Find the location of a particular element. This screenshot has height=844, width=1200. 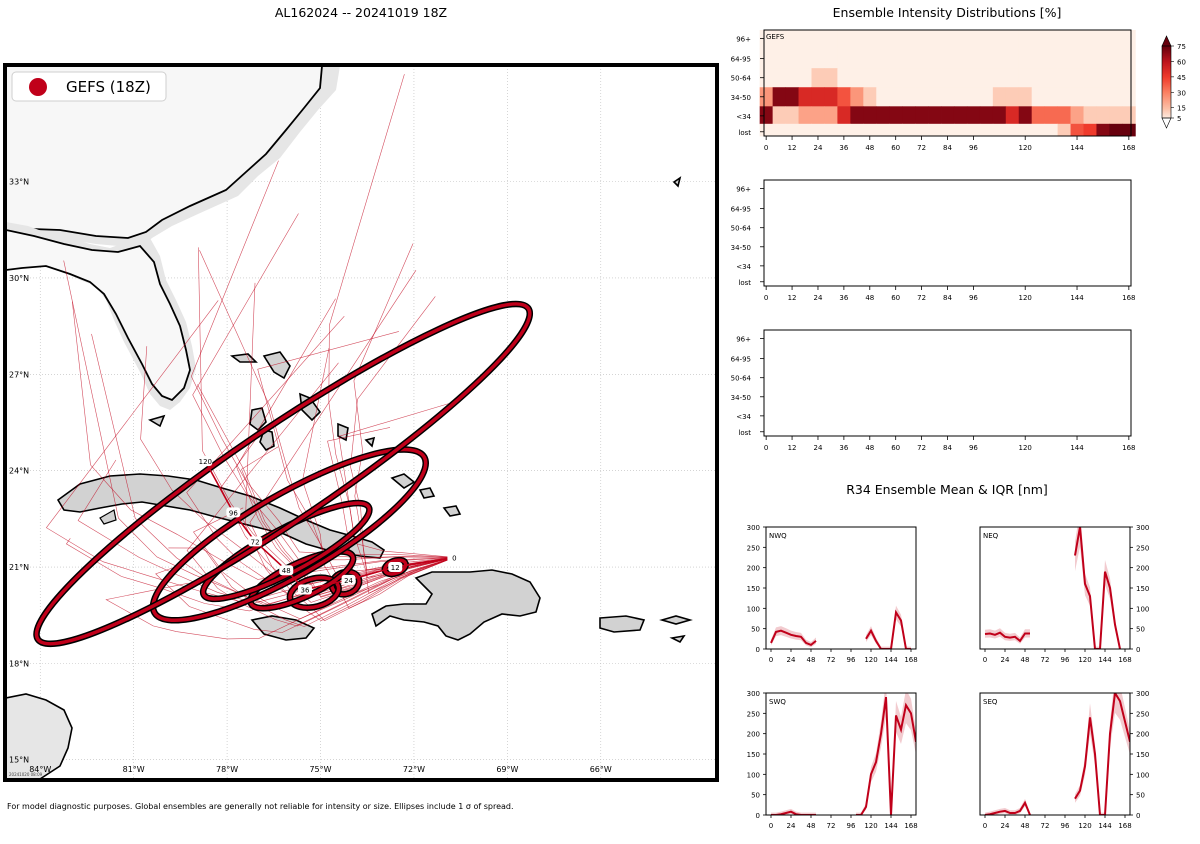

r34-iqr-band is located at coordinates (1102, 754).